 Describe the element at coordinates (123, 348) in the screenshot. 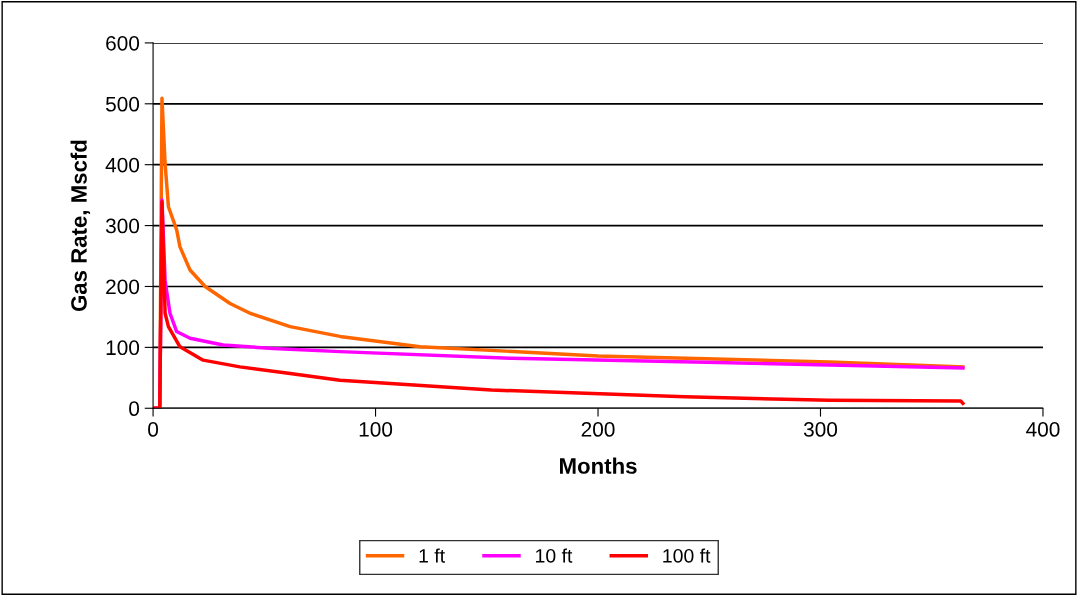

I see `y-tick-label: 100` at that location.